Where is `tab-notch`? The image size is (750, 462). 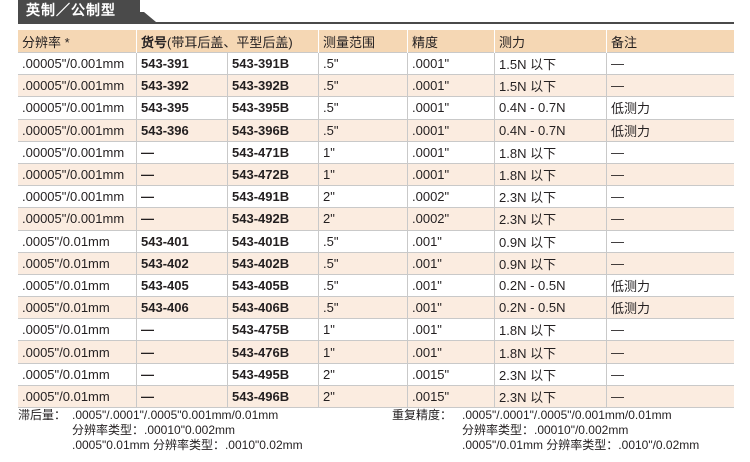
tab-notch is located at coordinates (146, 17).